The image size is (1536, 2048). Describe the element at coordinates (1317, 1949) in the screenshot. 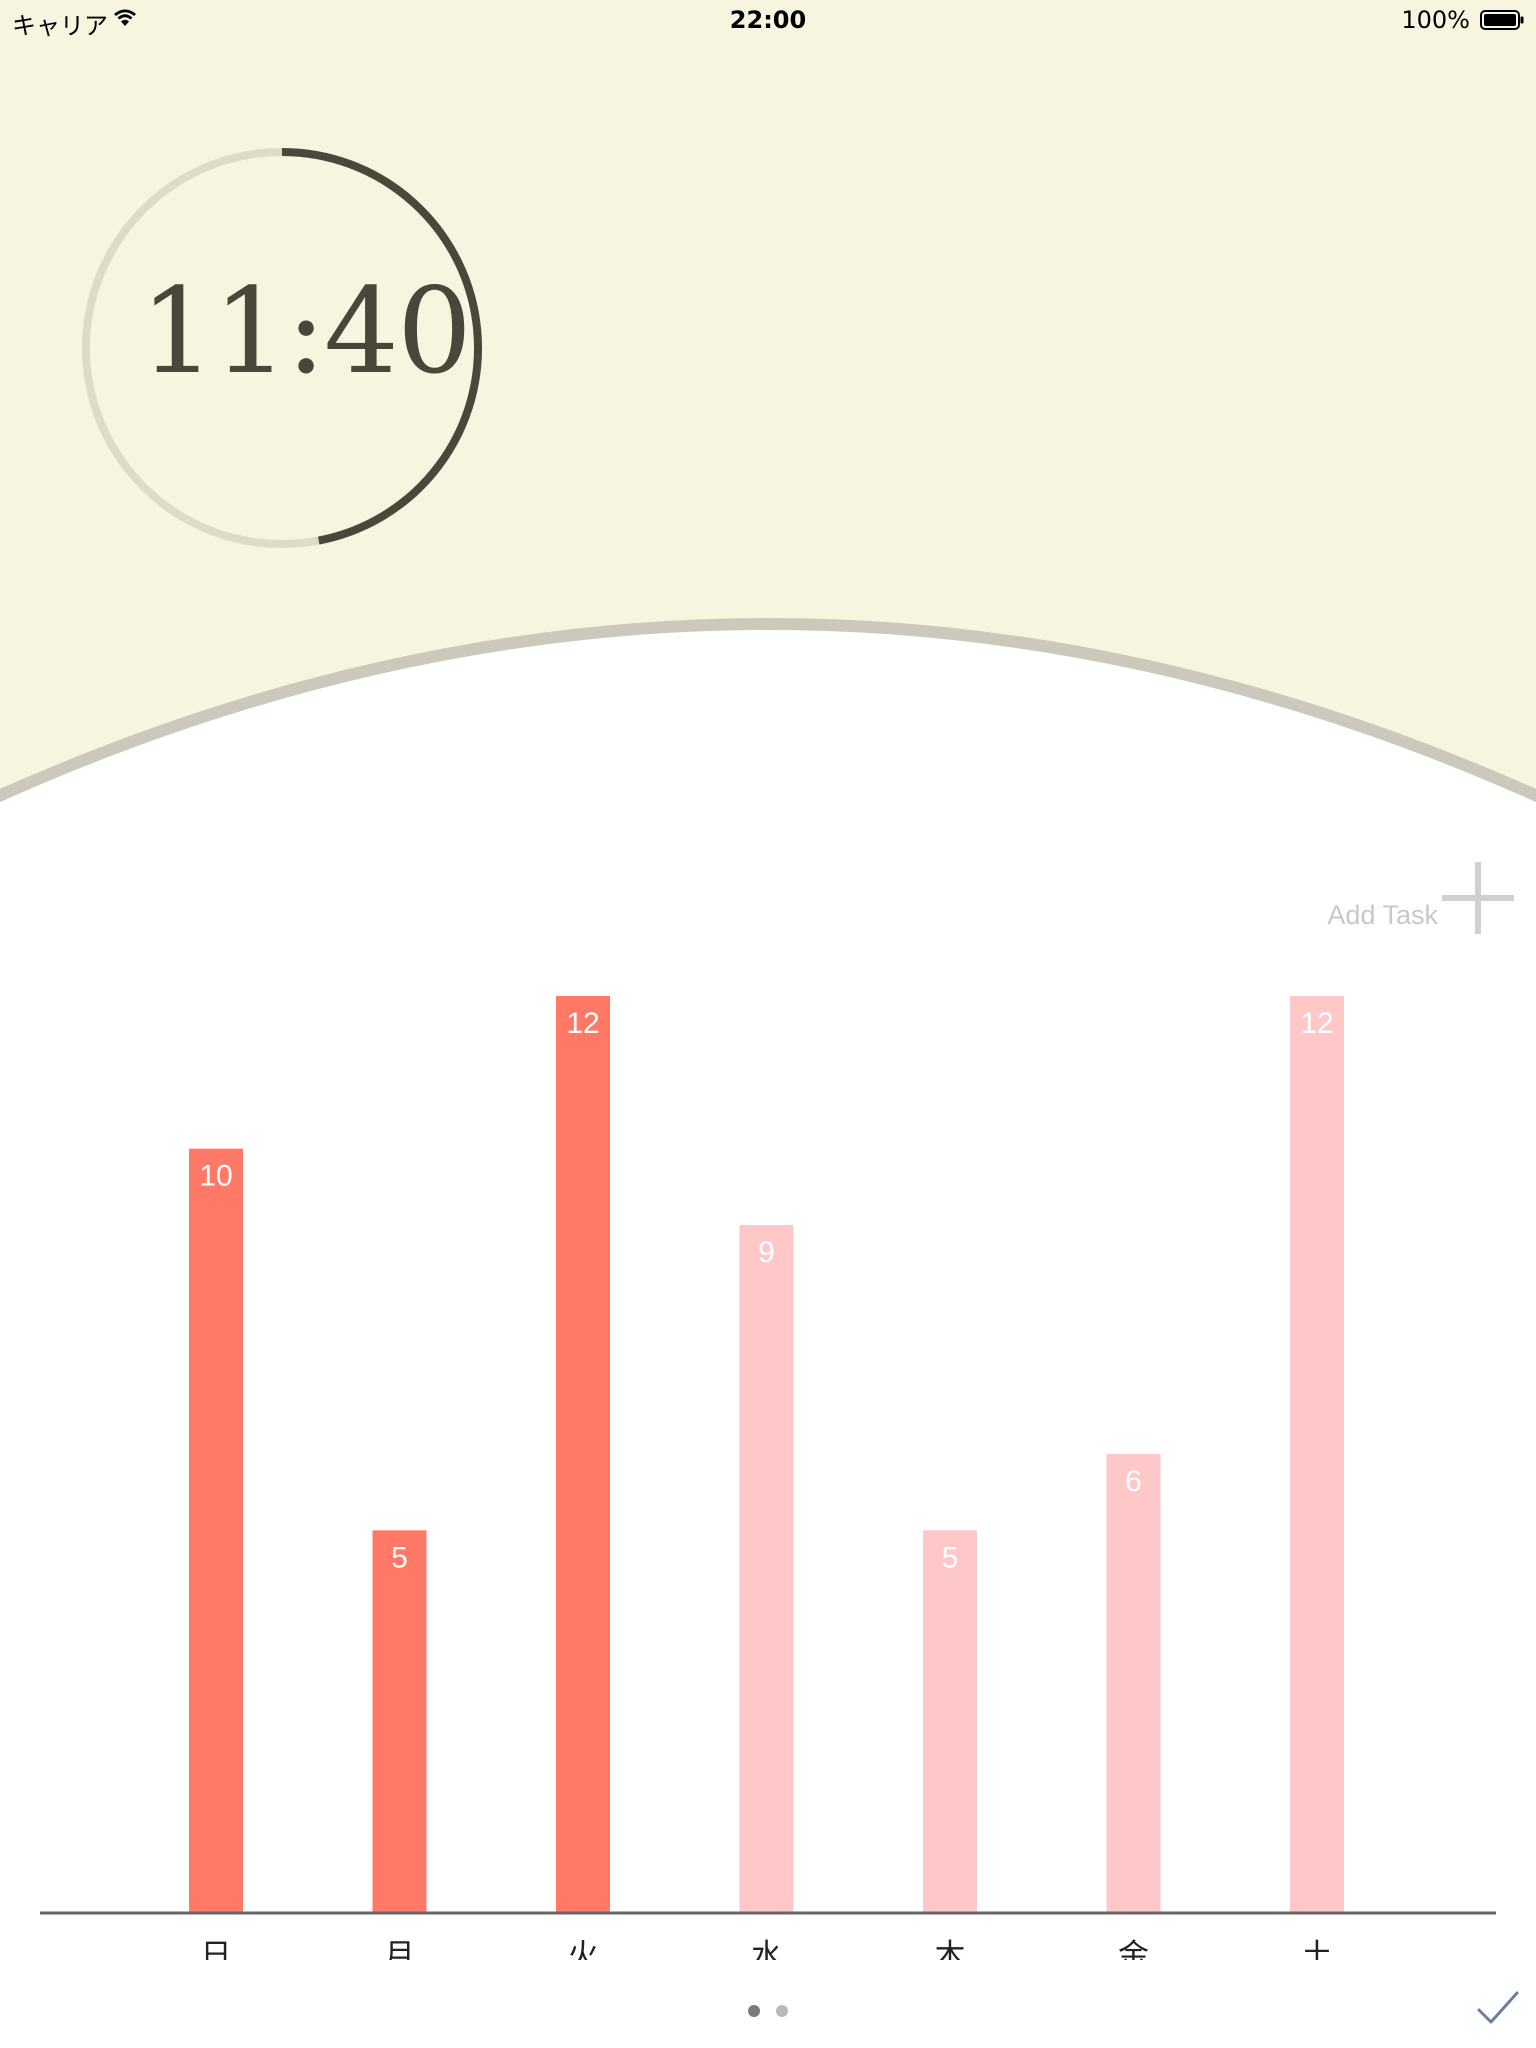

I see `category-label: 土` at that location.